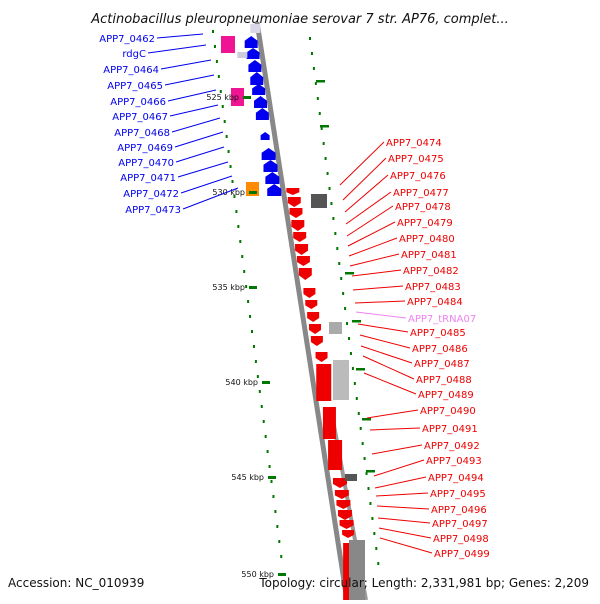  What do you see at coordinates (442, 364) in the screenshot?
I see `gene-label: APP7_0487` at bounding box center [442, 364].